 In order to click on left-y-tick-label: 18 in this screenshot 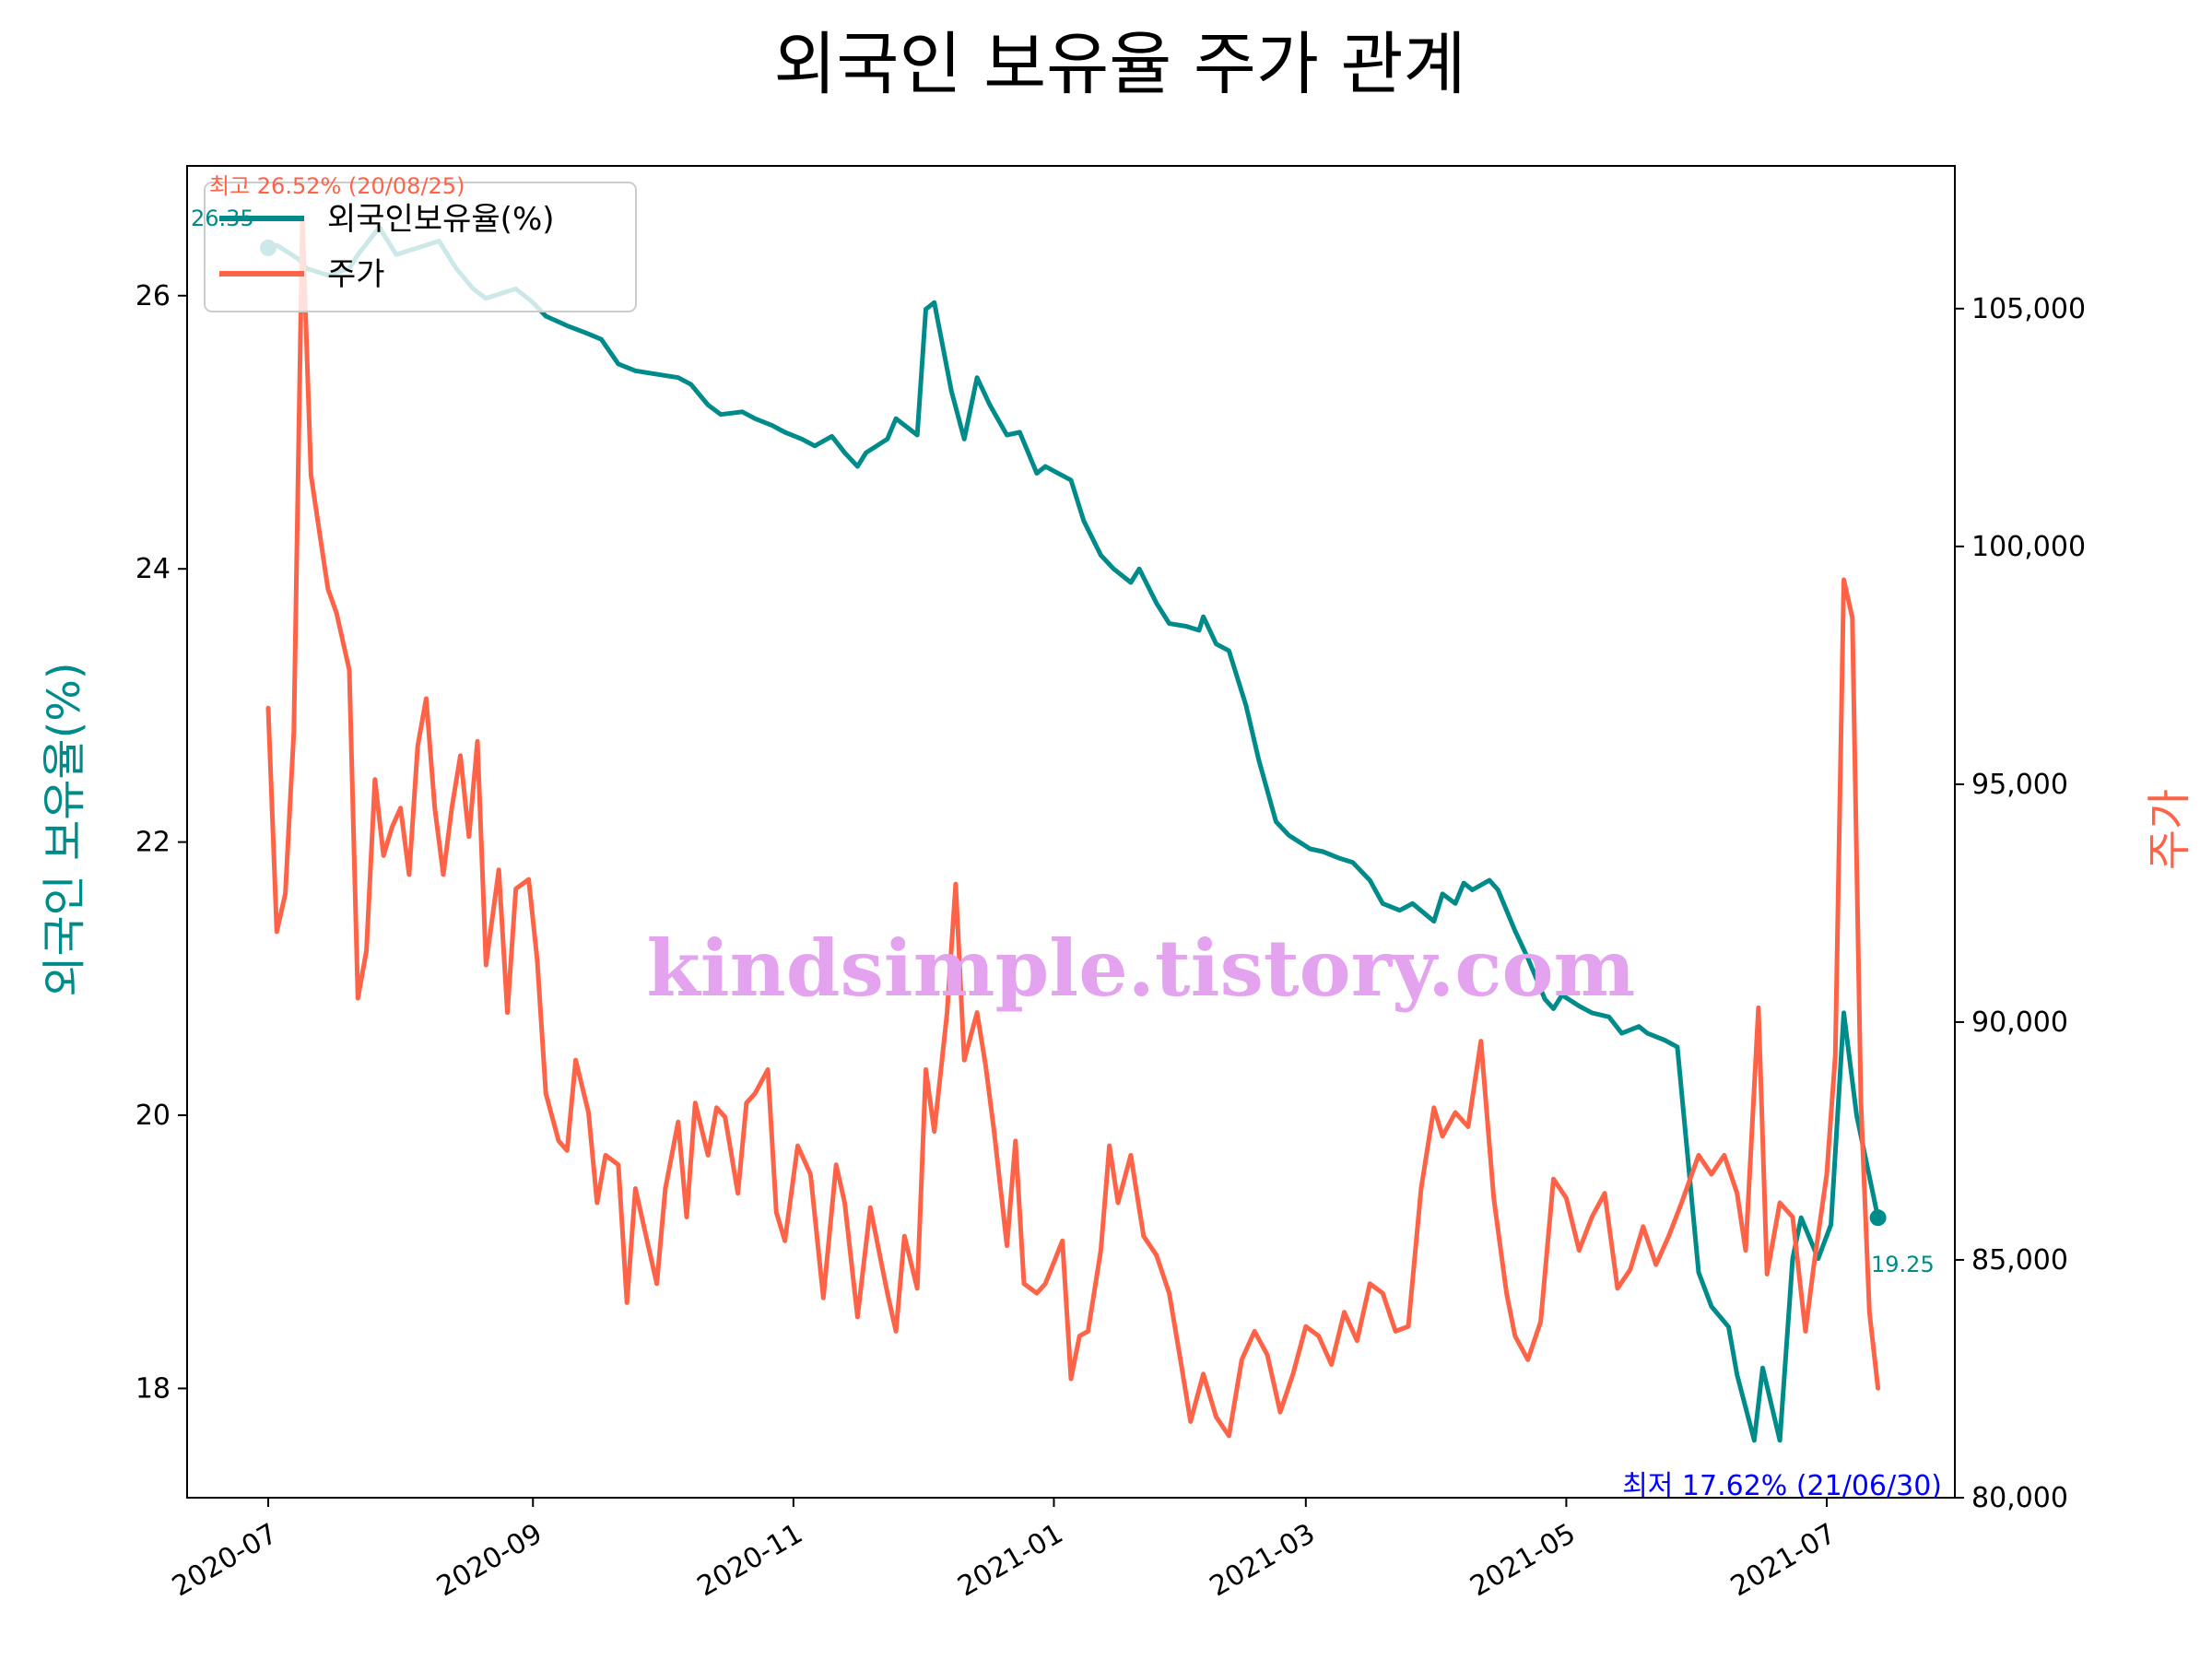, I will do `click(153, 1388)`.